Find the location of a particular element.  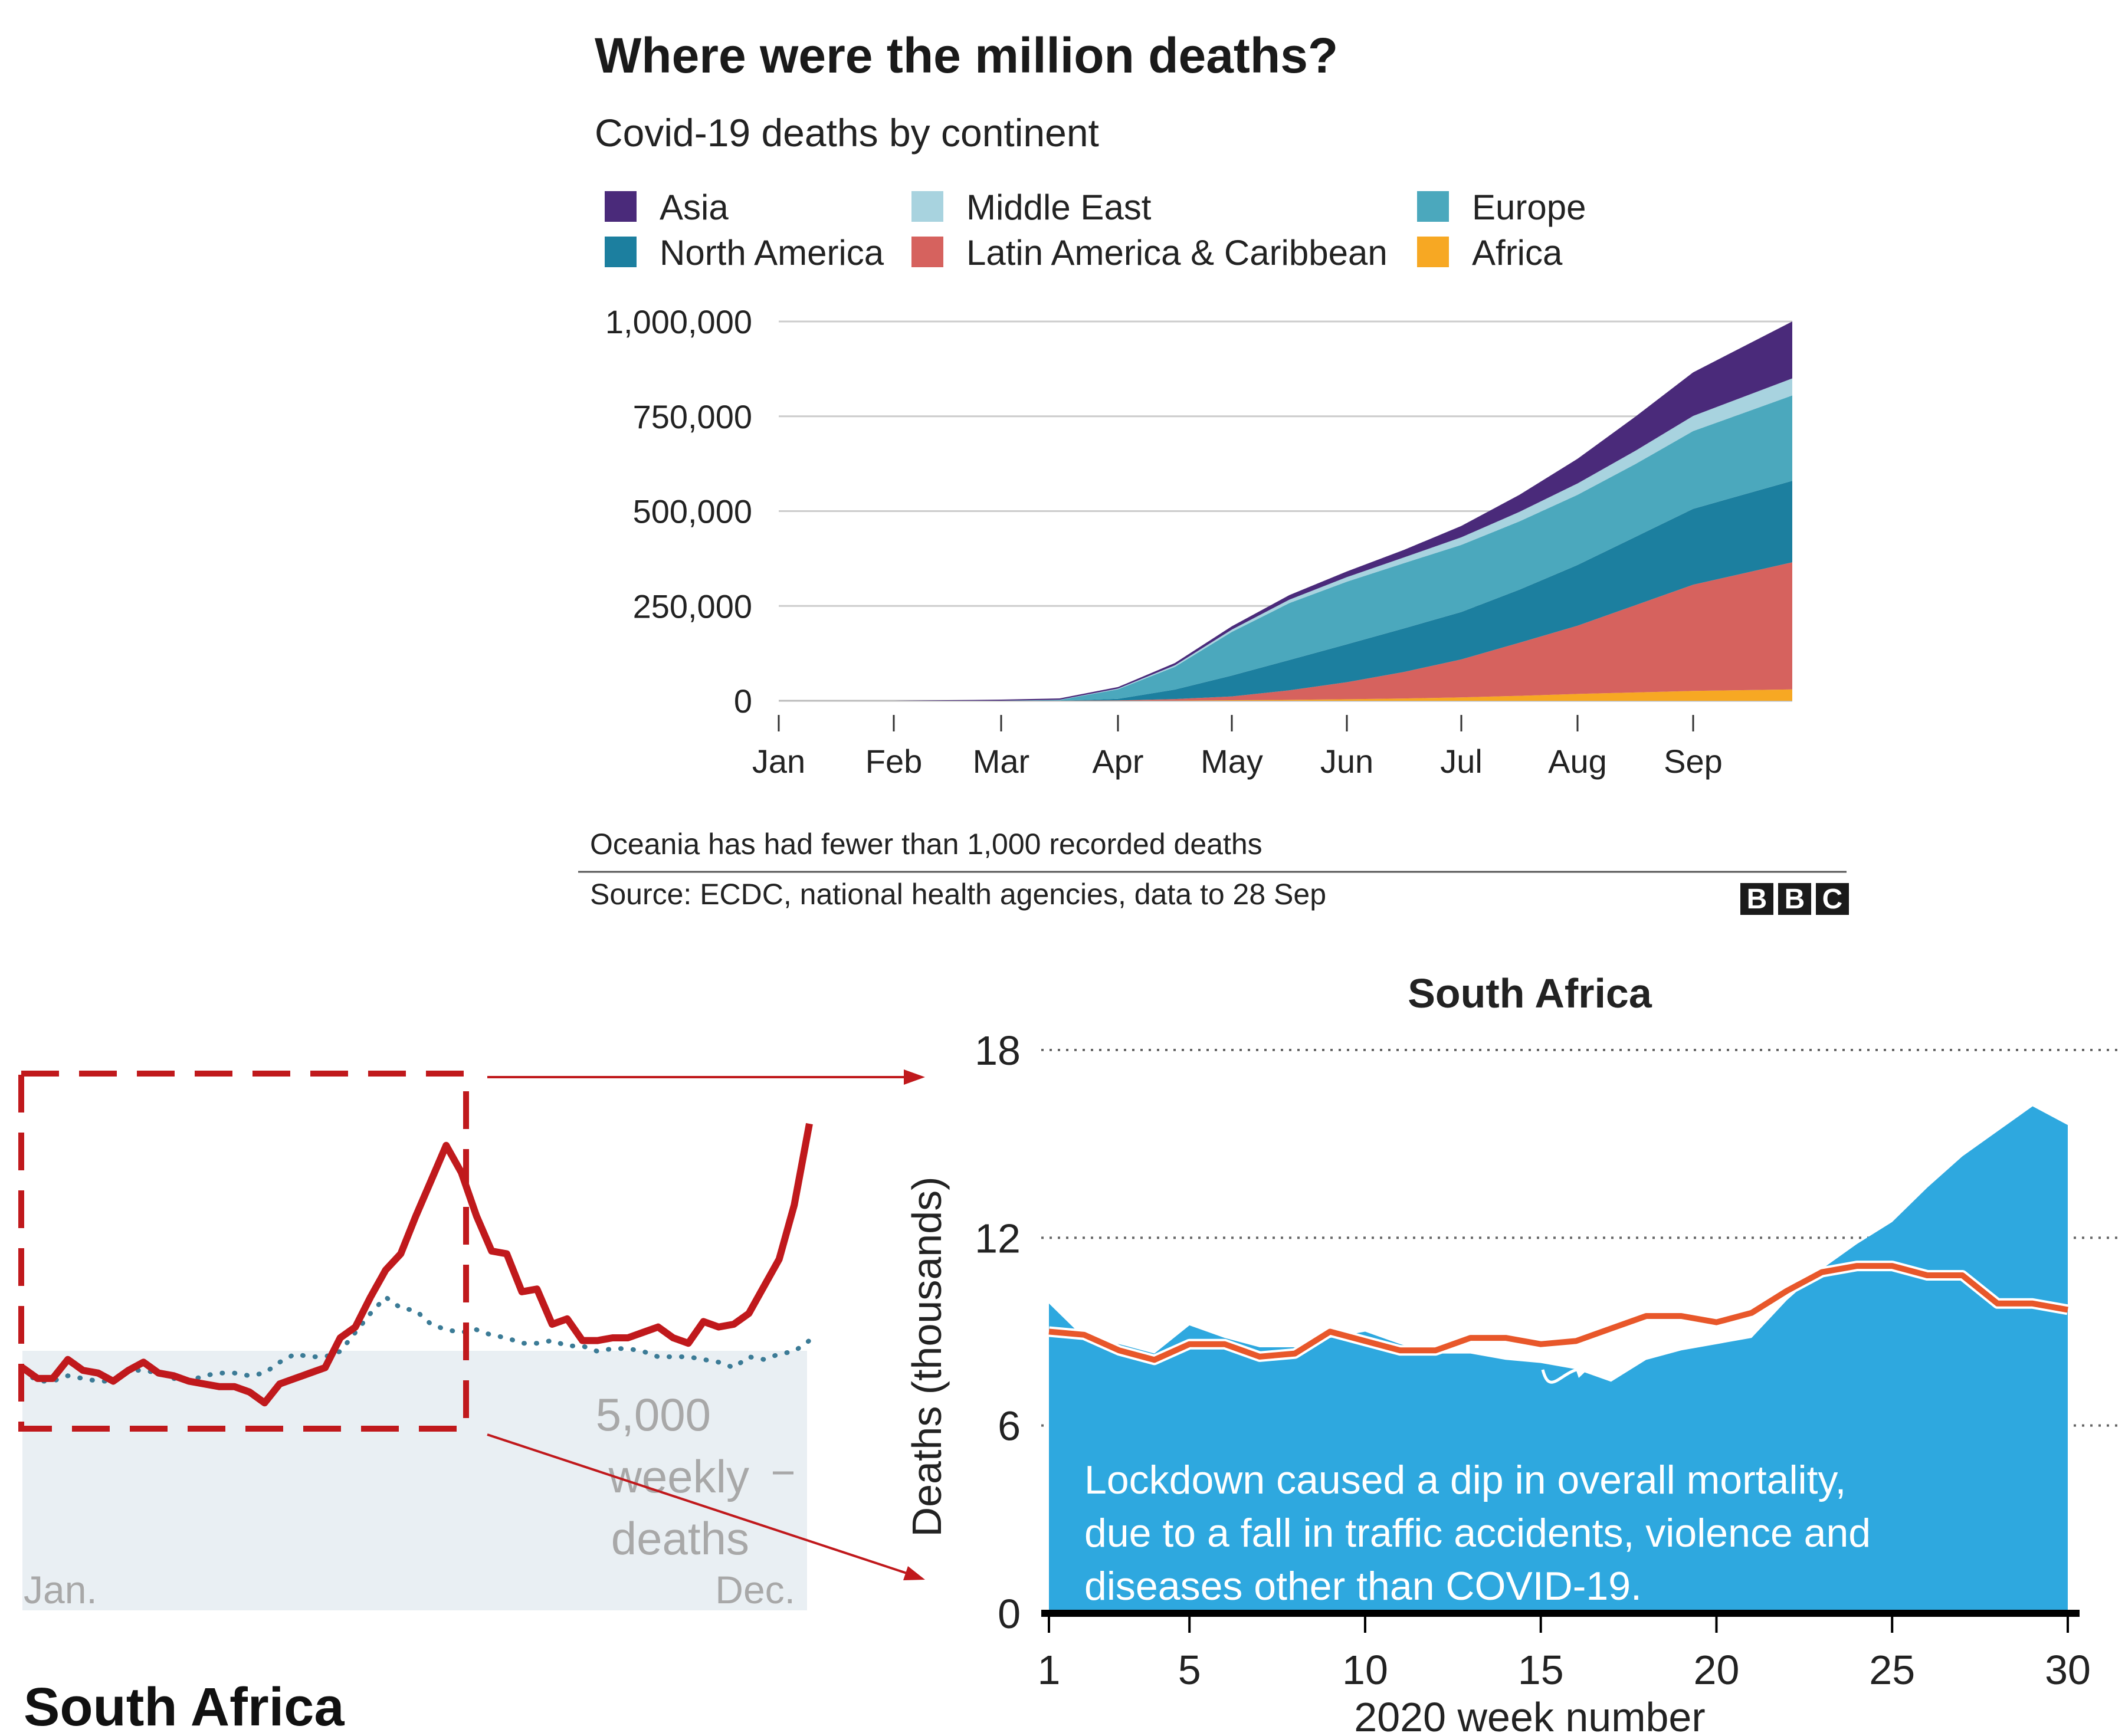

area-europe is located at coordinates (1285, 548).